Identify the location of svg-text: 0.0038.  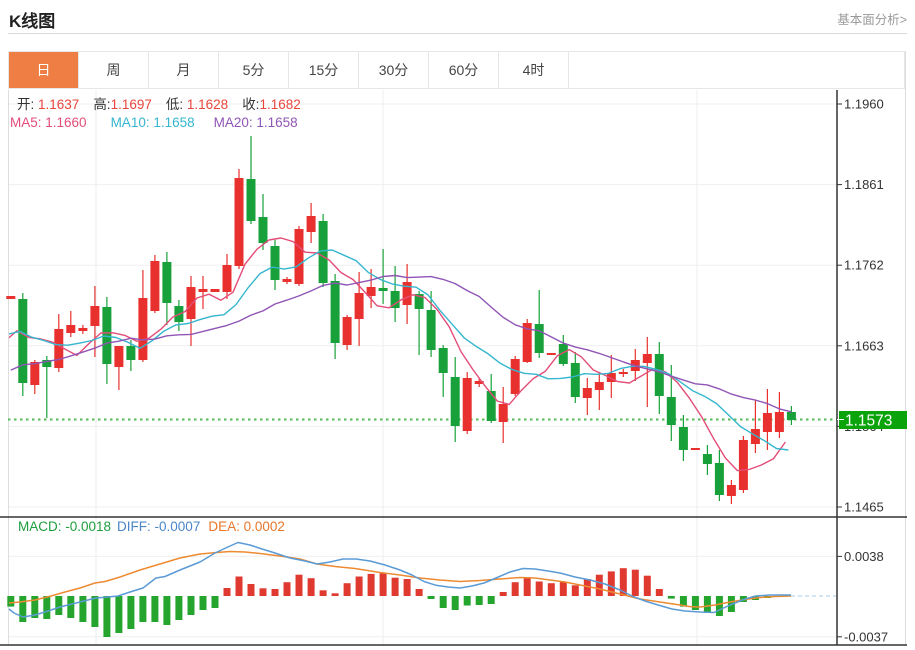
(864, 556).